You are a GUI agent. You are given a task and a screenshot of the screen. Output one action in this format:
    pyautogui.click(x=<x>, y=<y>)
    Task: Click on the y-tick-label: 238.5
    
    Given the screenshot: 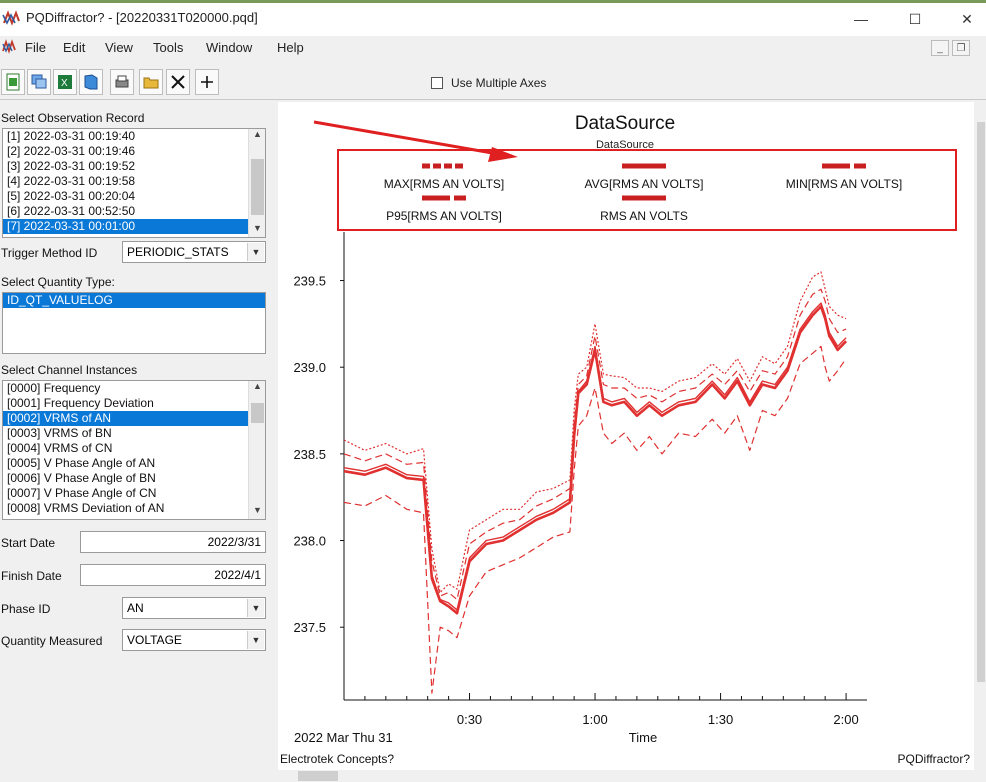 What is the action you would take?
    pyautogui.click(x=309, y=454)
    